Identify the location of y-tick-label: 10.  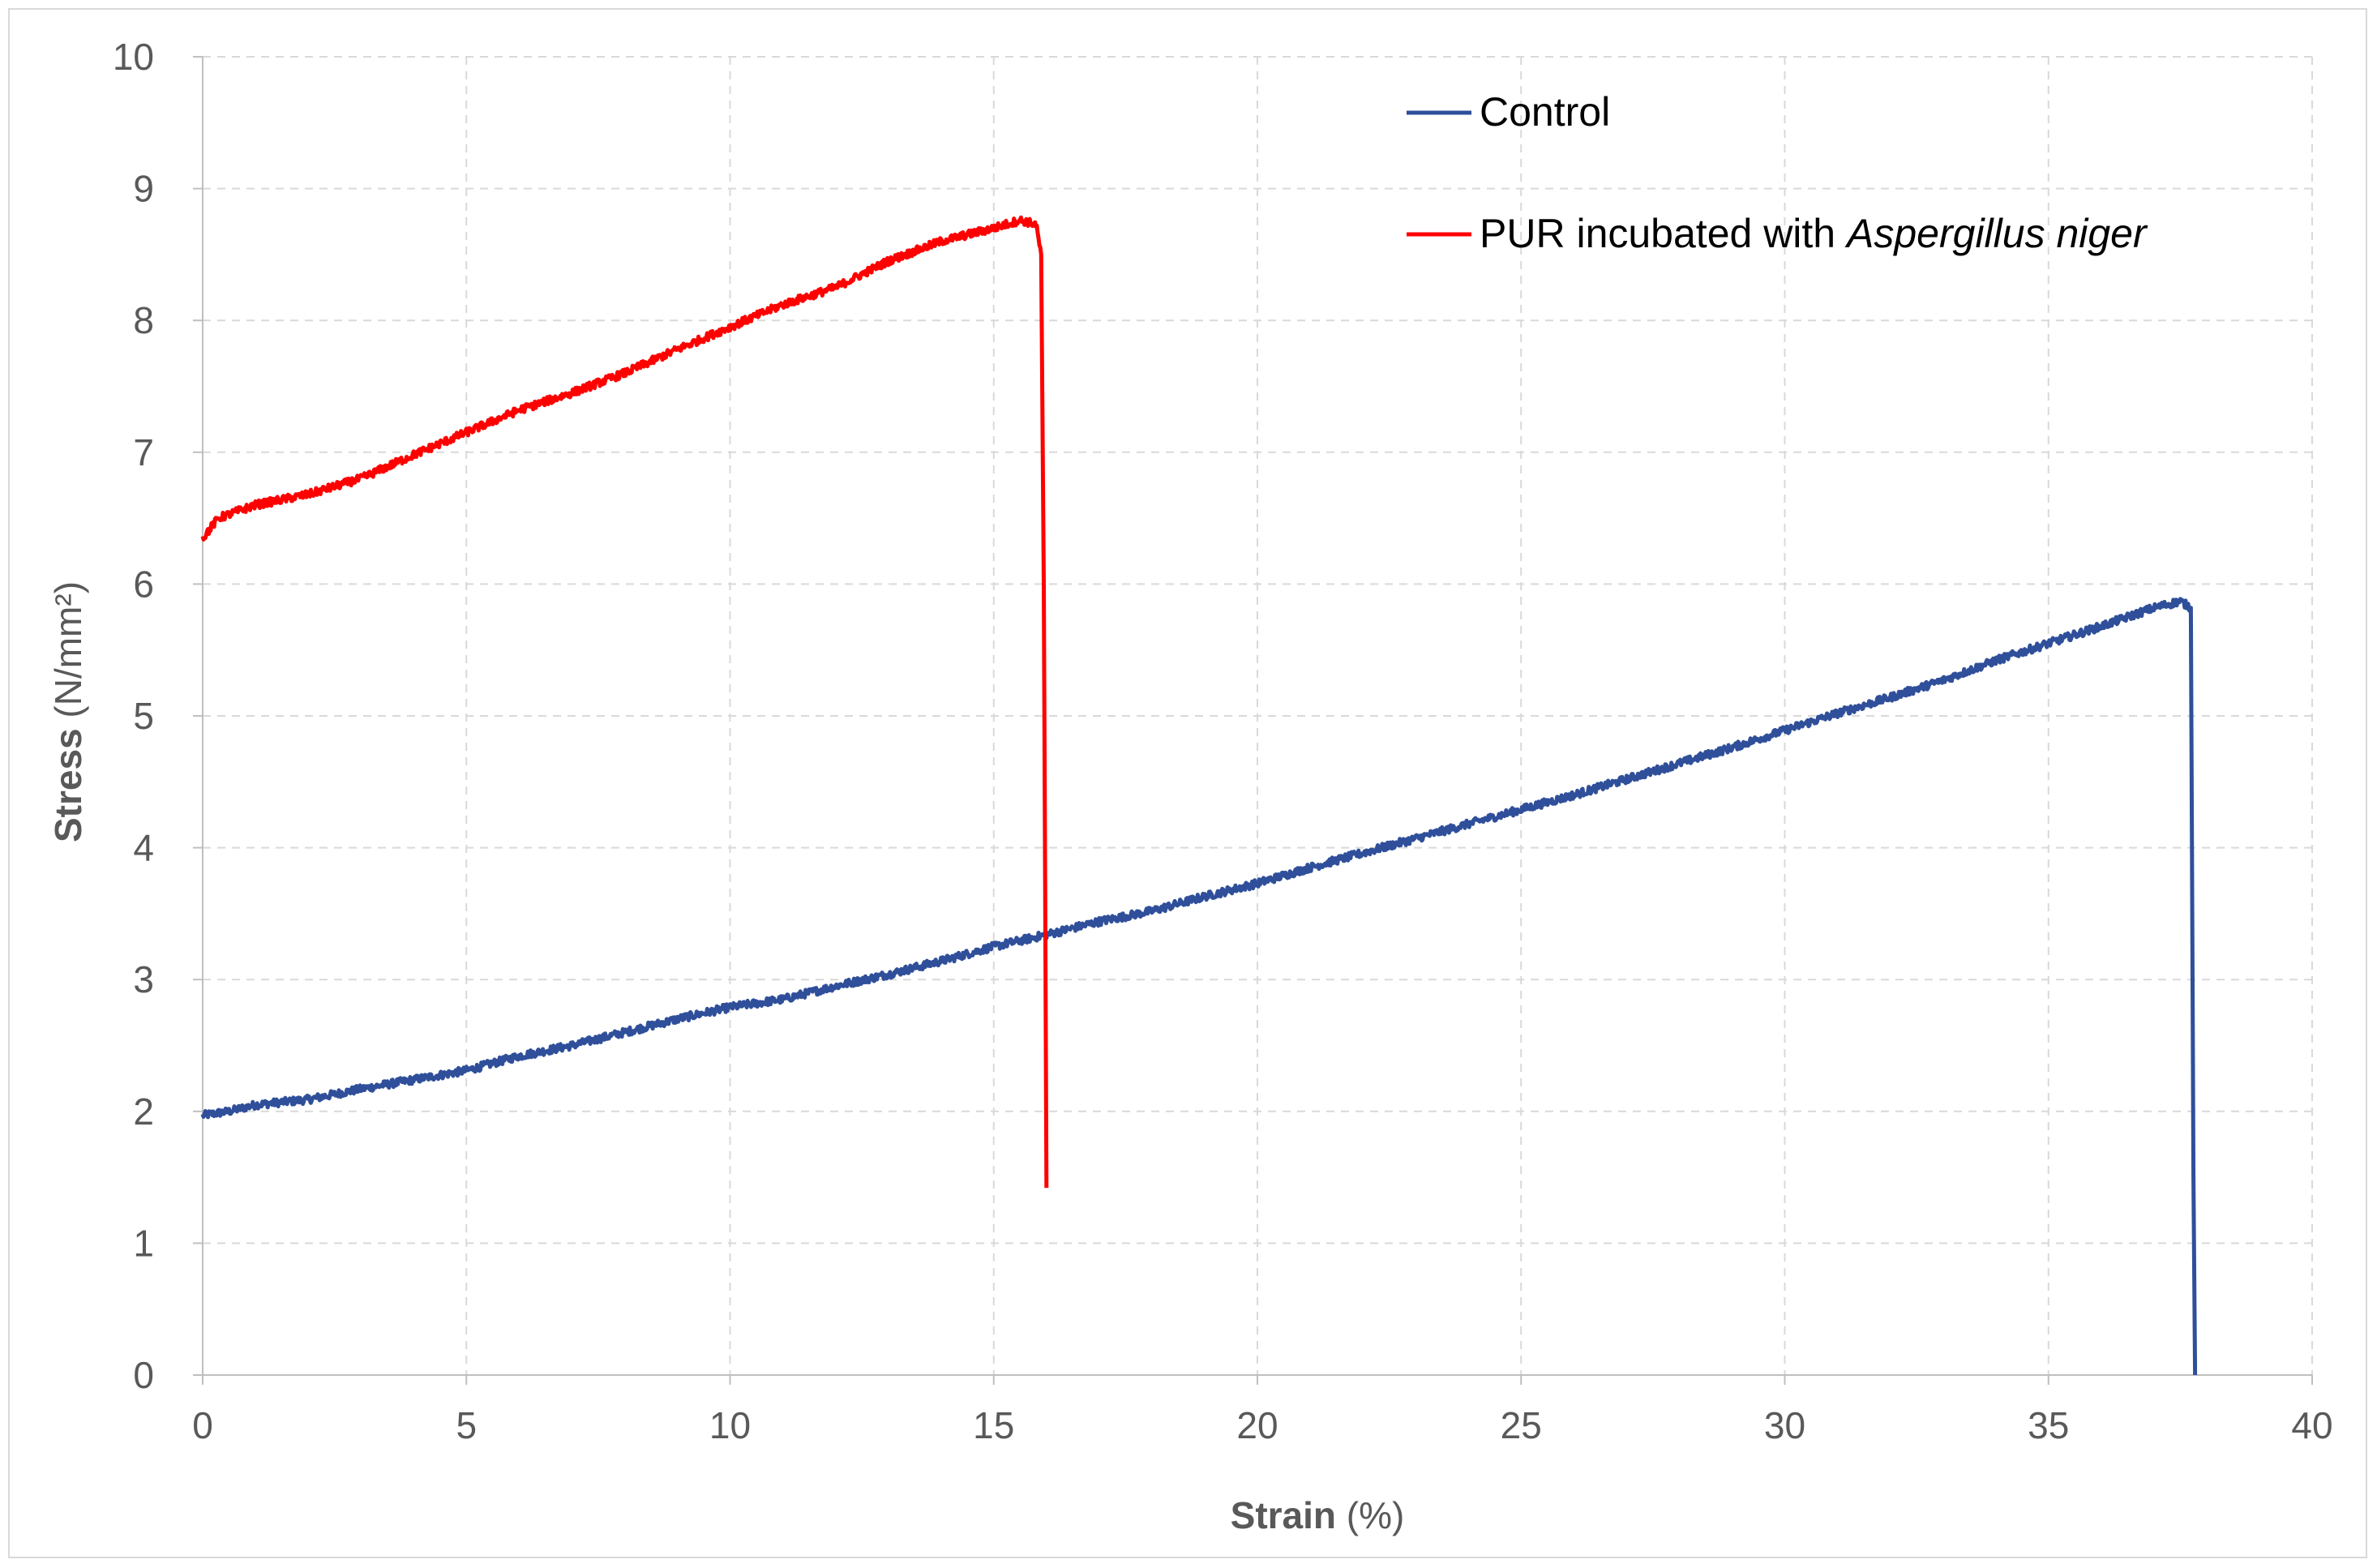
(133, 57).